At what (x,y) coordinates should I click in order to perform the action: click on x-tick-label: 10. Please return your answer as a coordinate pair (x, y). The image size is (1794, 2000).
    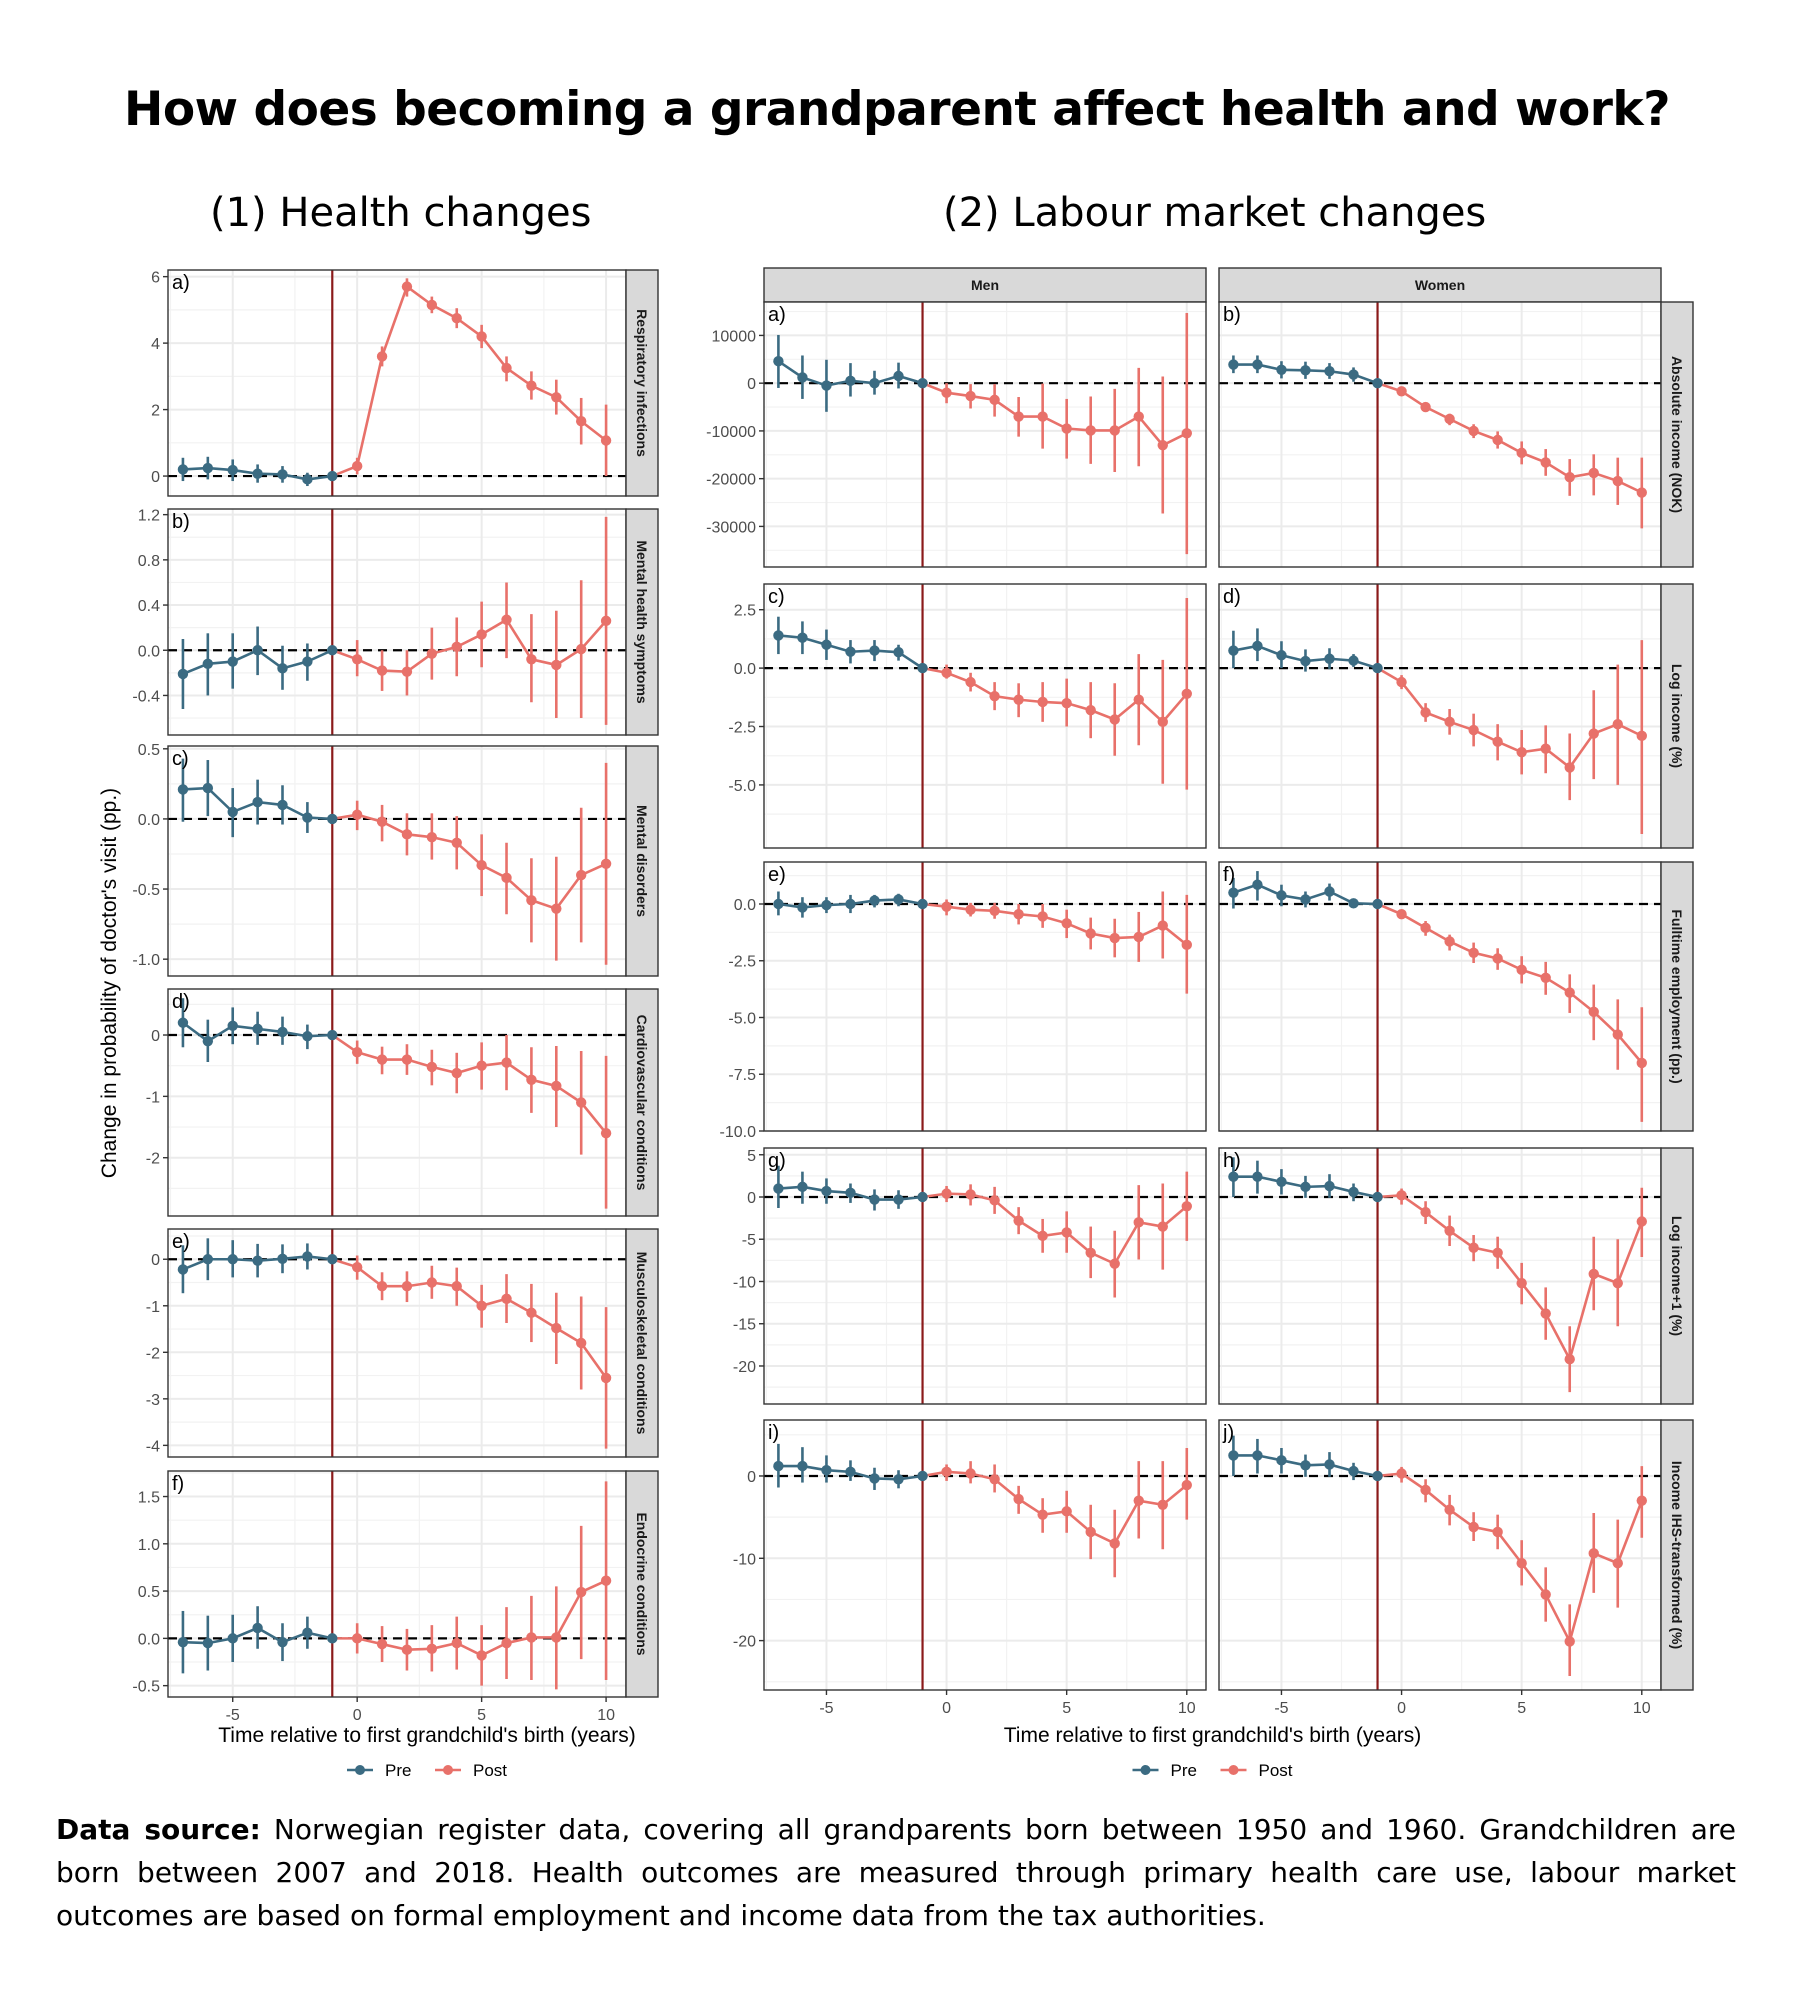
    Looking at the image, I should click on (1642, 1708).